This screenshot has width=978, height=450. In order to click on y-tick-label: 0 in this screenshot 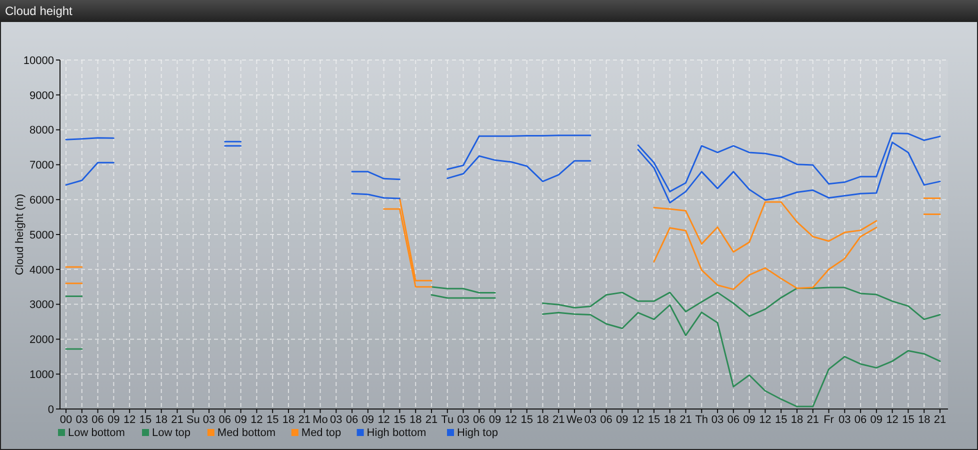, I will do `click(51, 410)`.